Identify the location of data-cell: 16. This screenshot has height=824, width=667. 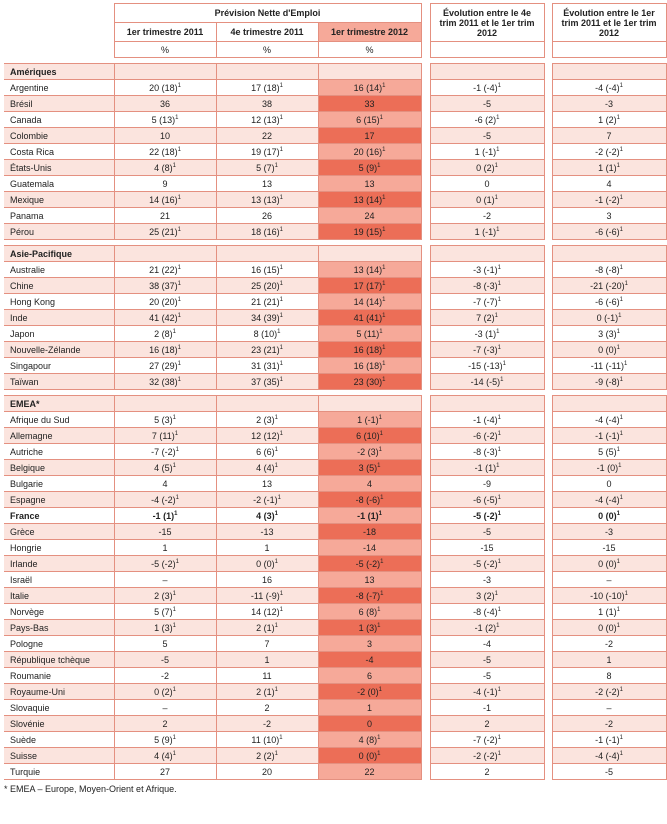
(267, 579).